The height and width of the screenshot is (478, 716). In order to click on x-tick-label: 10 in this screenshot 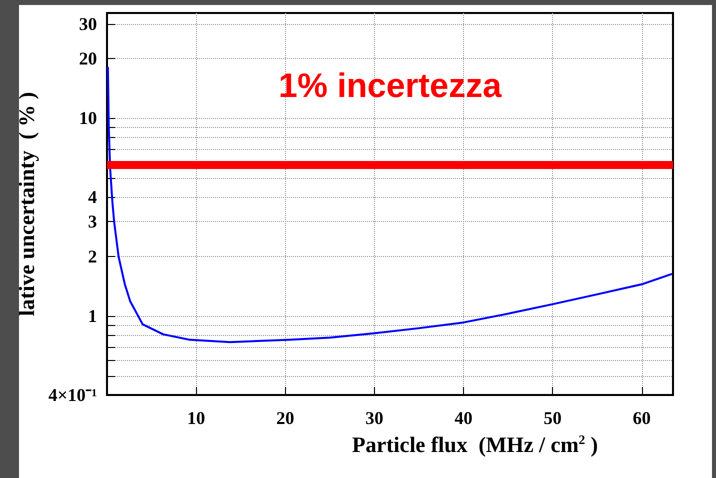, I will do `click(196, 418)`.